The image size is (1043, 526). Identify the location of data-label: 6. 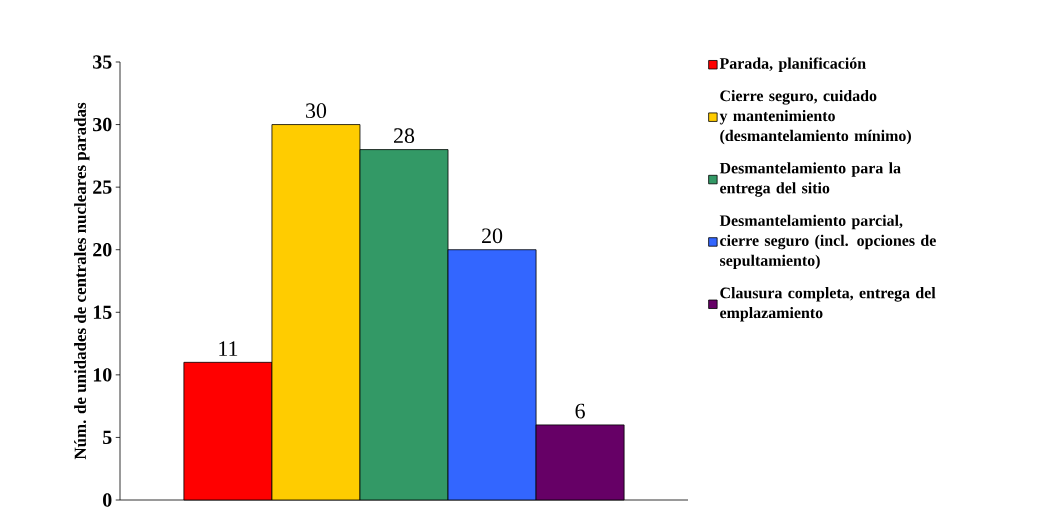
(580, 411).